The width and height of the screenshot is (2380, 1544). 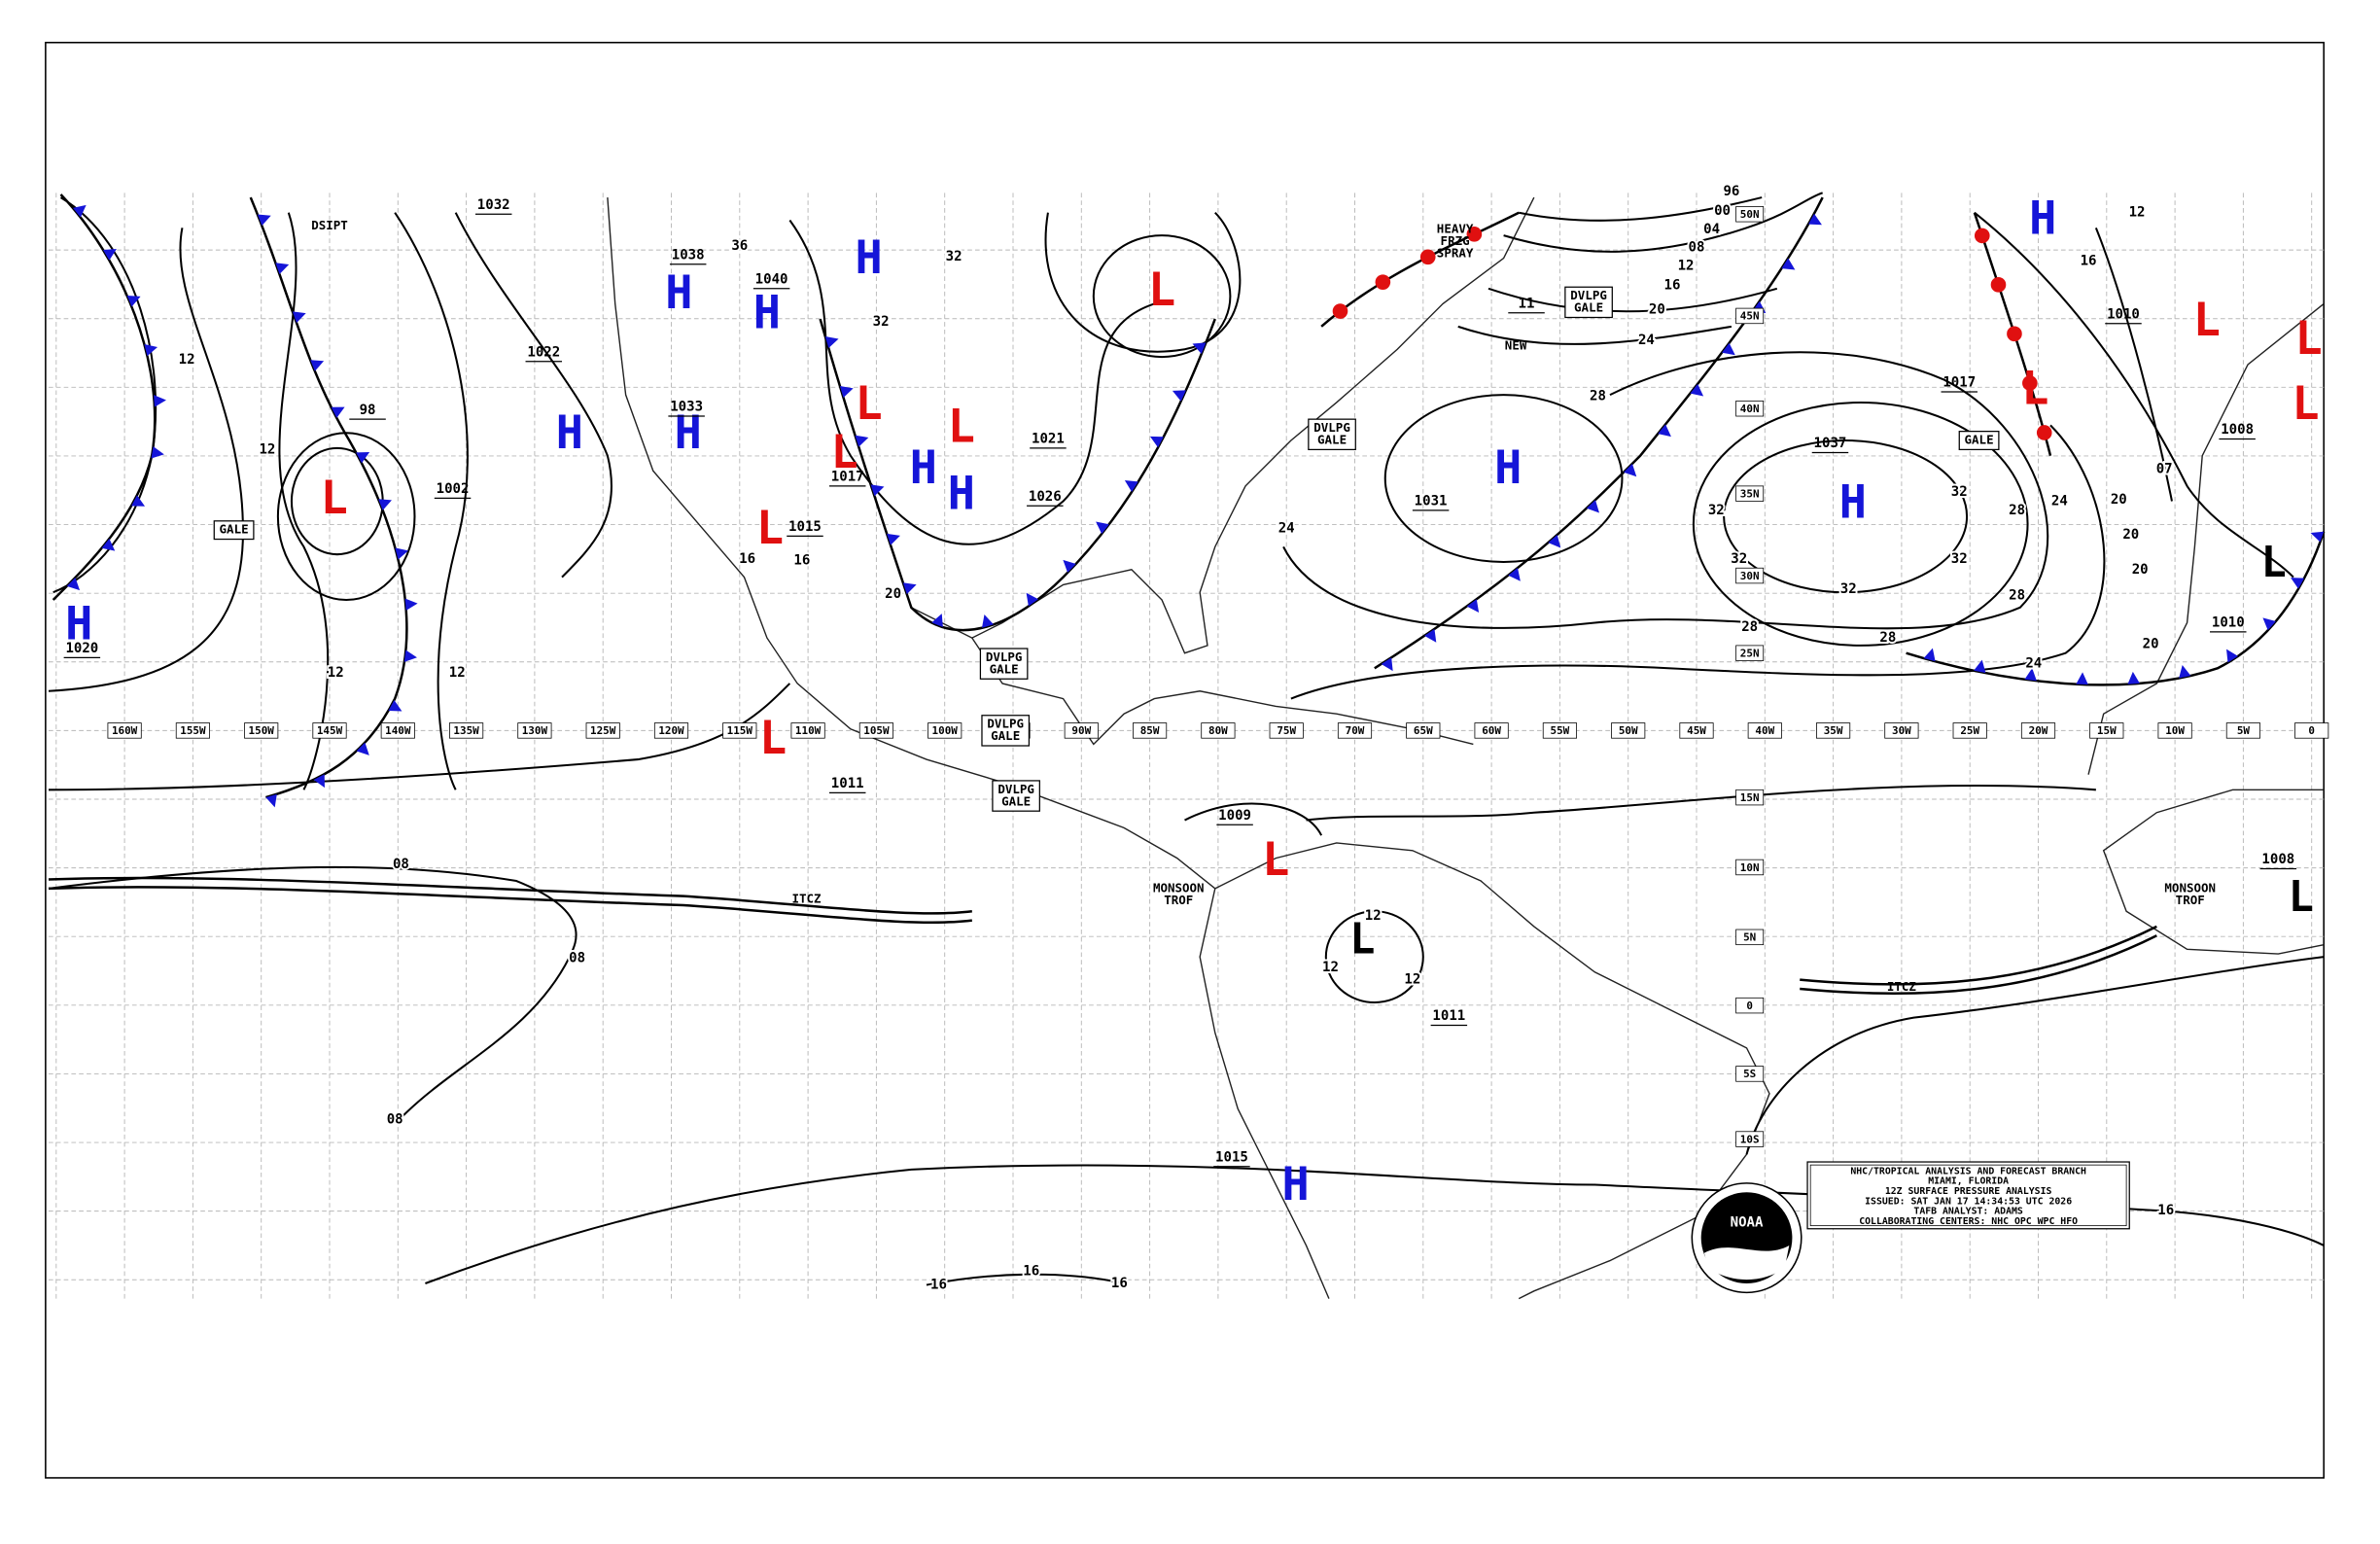 What do you see at coordinates (1491, 731) in the screenshot?
I see `longitude-label: 60W` at bounding box center [1491, 731].